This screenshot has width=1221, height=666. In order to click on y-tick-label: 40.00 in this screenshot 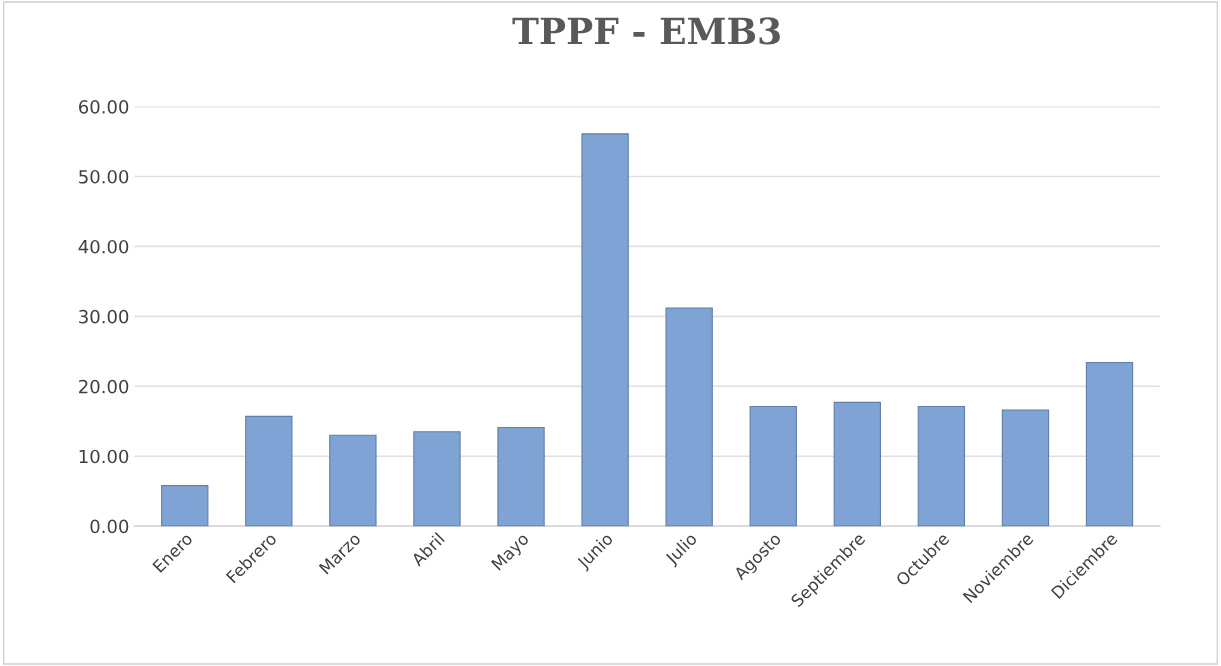, I will do `click(103, 246)`.